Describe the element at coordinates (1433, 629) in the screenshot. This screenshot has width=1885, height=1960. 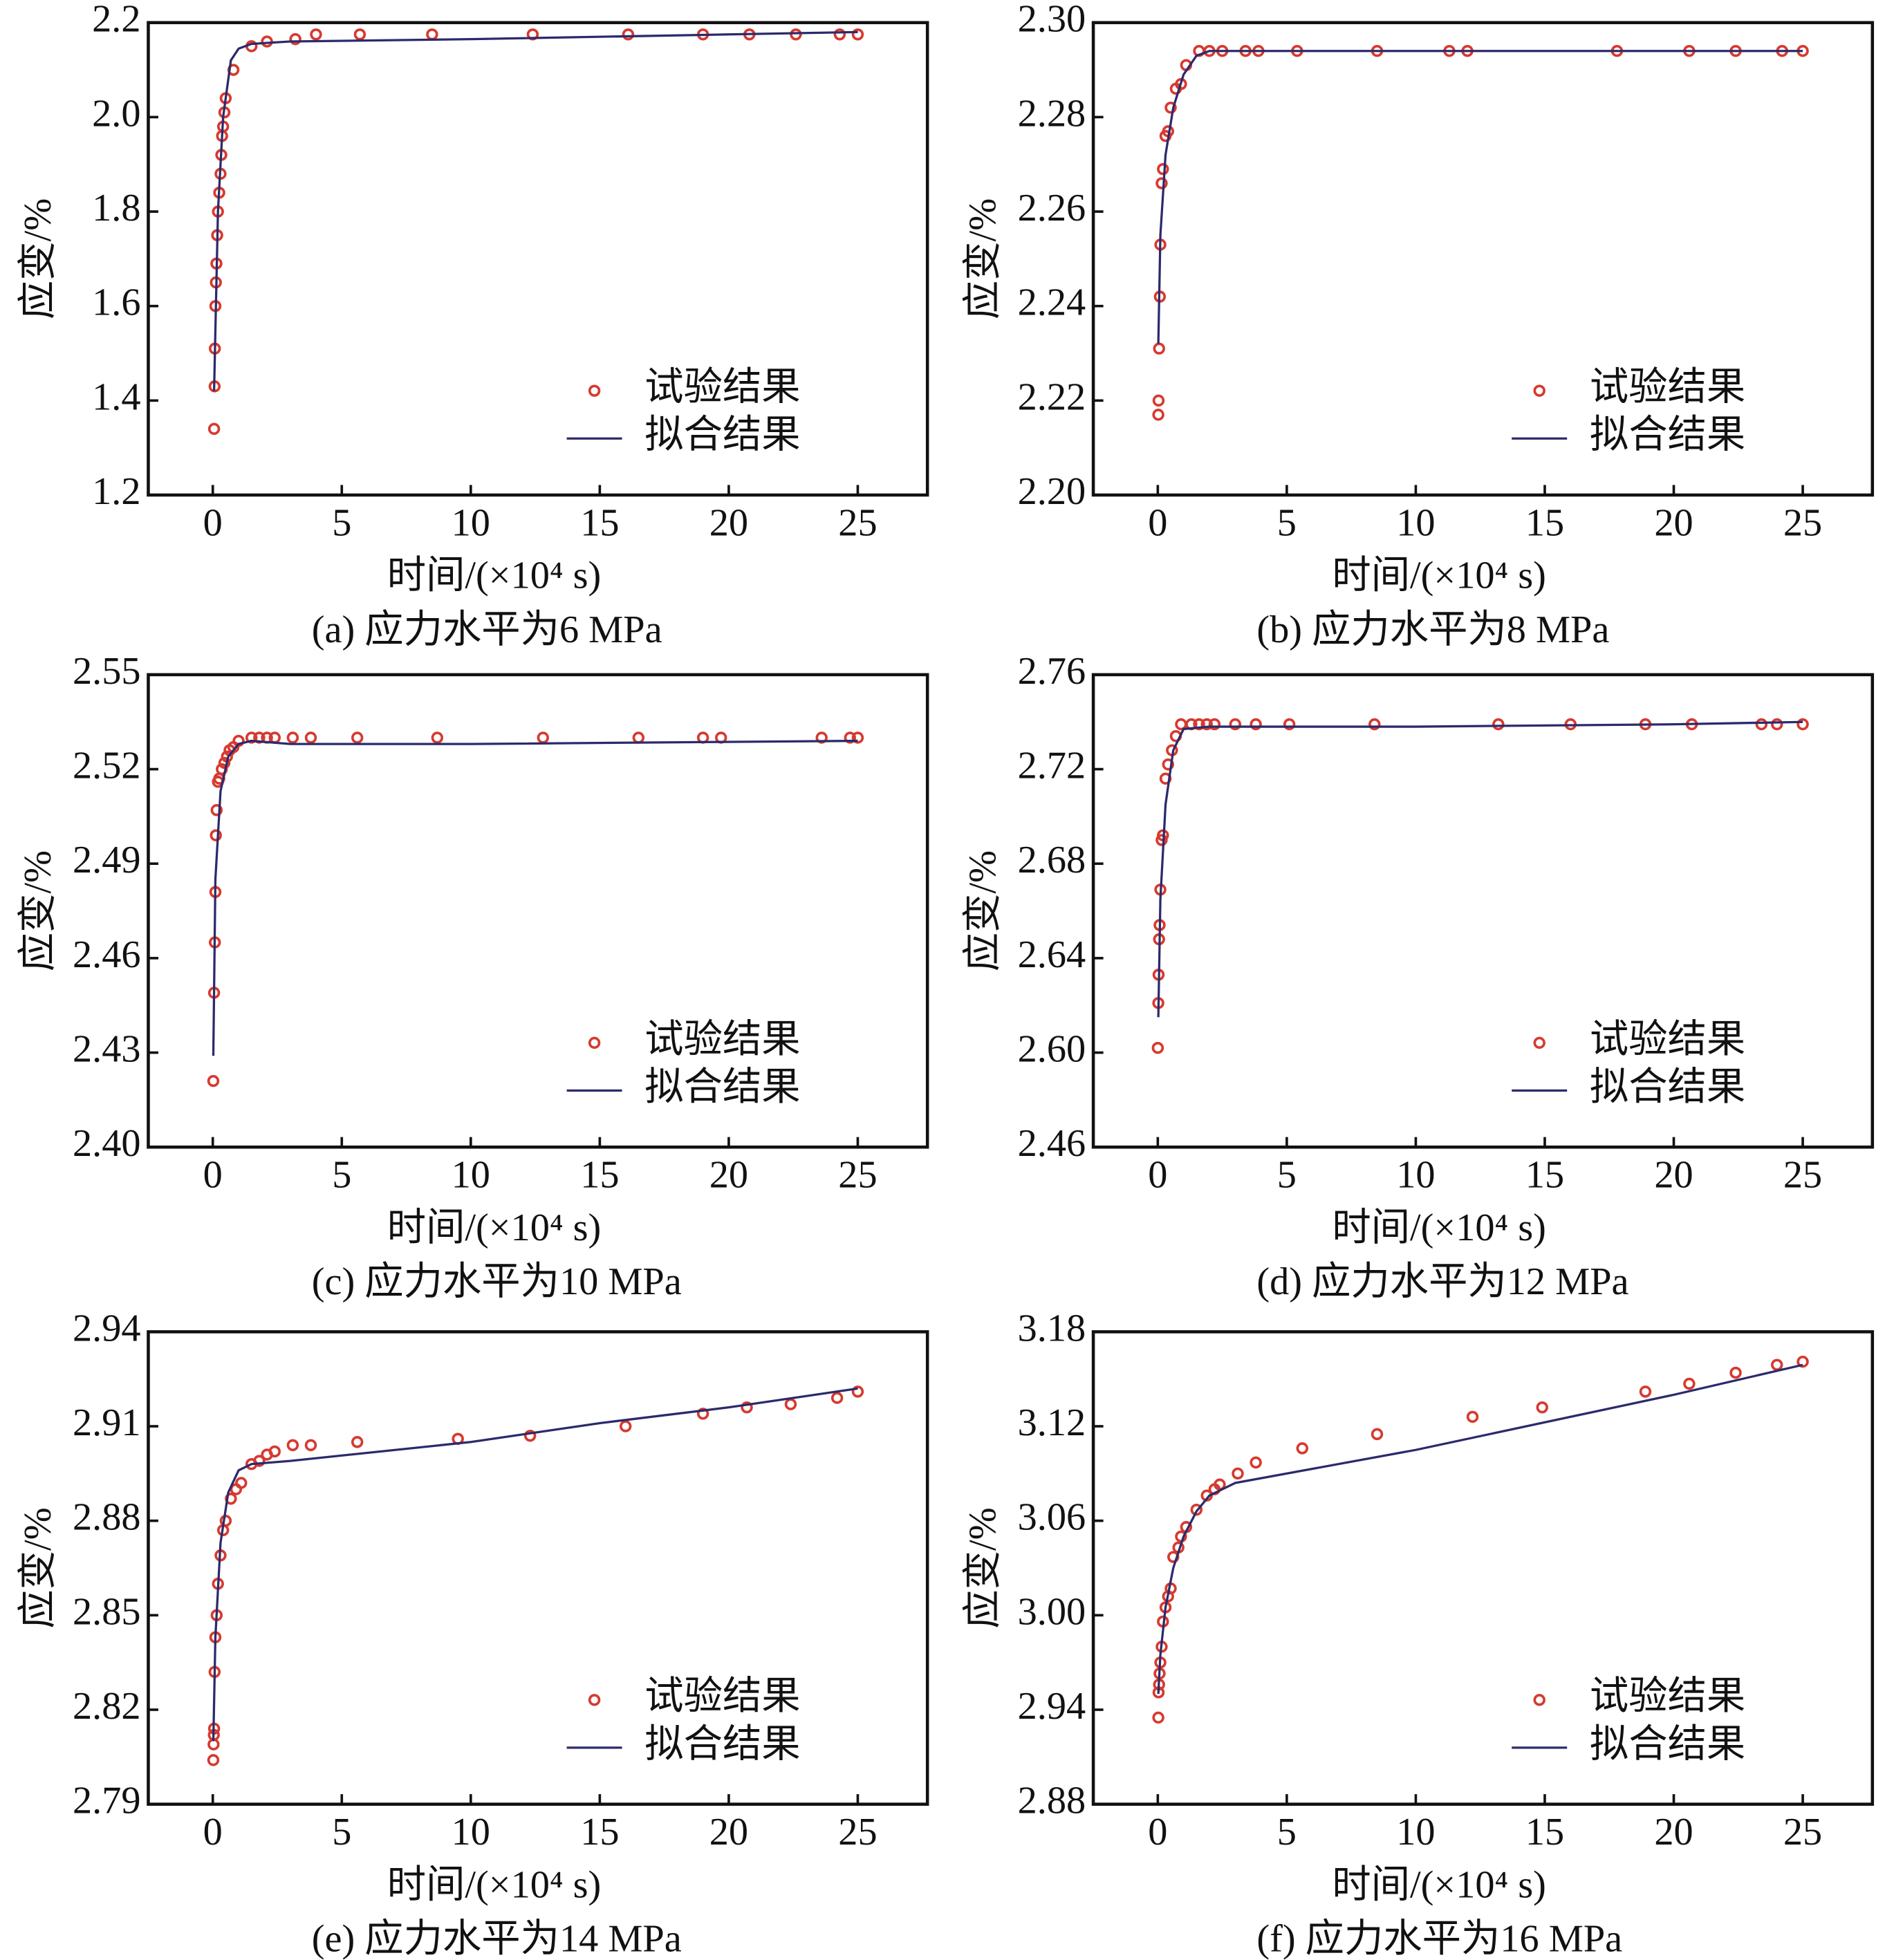
I see `panel-caption: (b) 应力水平为8 MPa` at that location.